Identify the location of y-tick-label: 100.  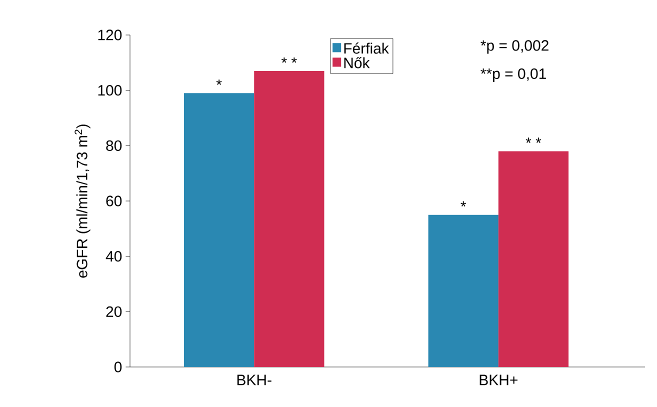
(110, 90).